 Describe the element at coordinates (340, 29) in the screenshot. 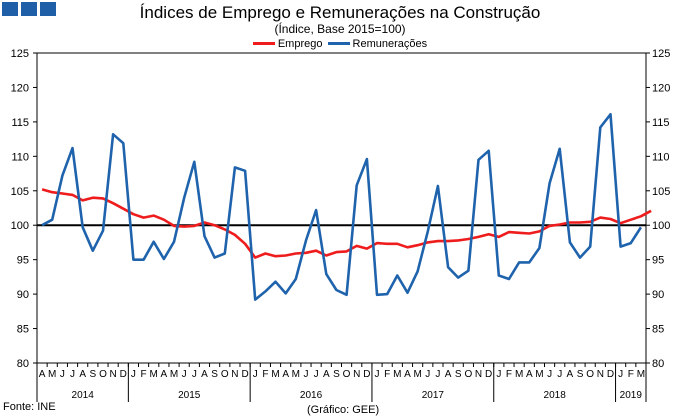

I see `chart-subtitle: (Índice, Base 2015=100)` at that location.